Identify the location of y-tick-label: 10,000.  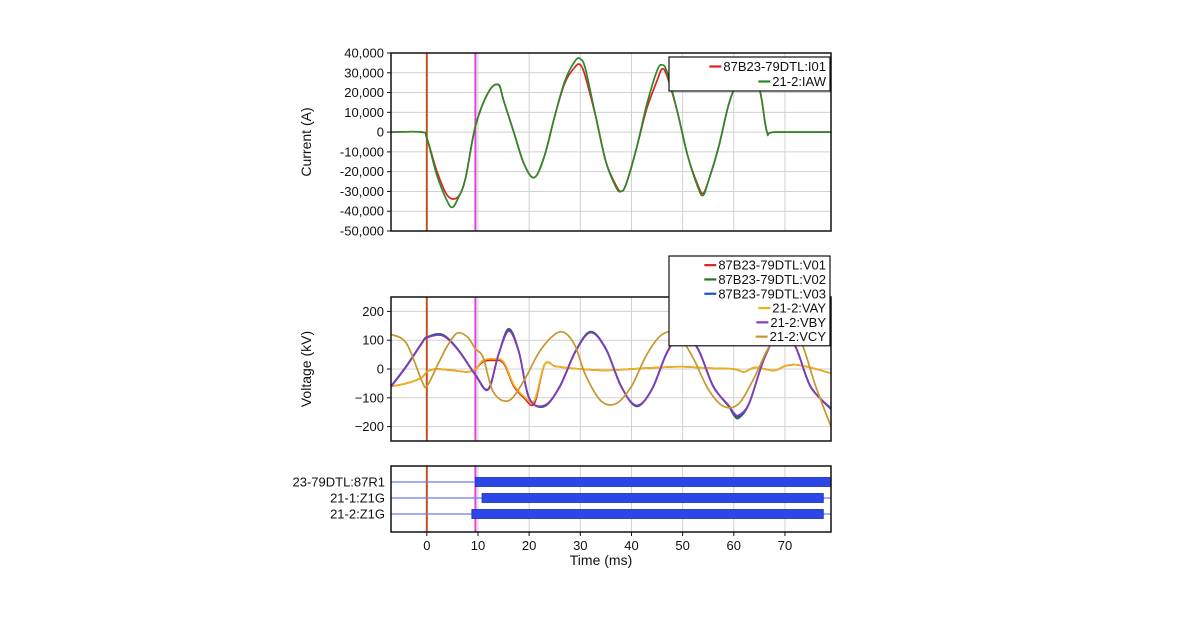
(364, 112).